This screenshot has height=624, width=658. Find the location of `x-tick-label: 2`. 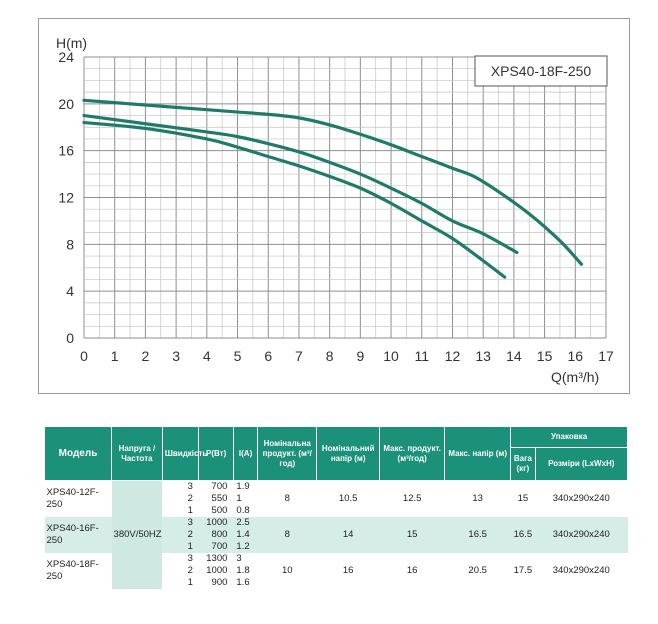

x-tick-label: 2 is located at coordinates (146, 356).